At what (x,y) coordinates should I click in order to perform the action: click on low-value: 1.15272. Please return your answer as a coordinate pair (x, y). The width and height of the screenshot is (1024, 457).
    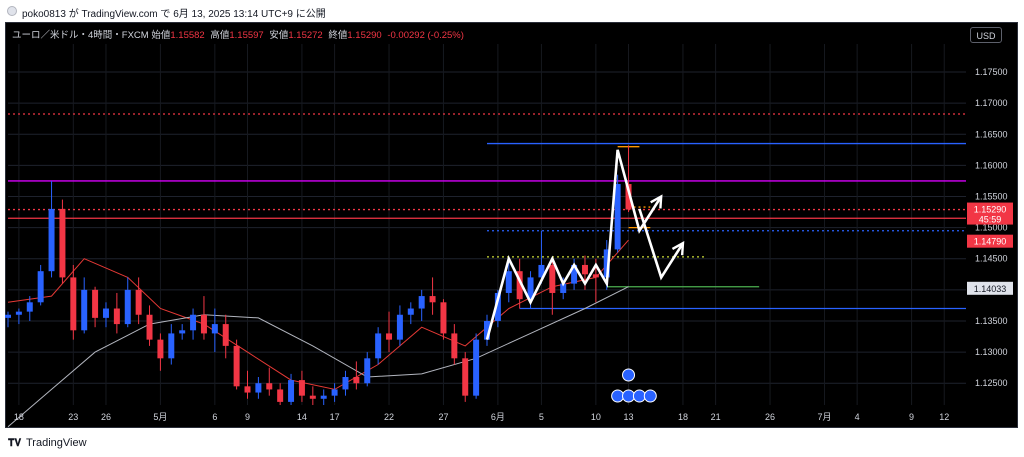
    Looking at the image, I should click on (305, 35).